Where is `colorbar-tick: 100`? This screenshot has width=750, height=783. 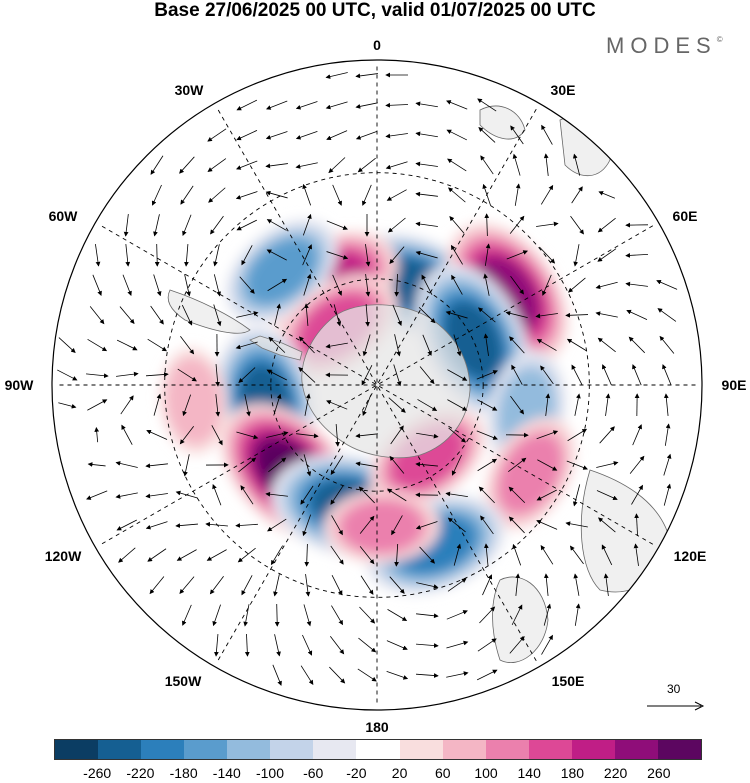 colorbar-tick: 100 is located at coordinates (486, 773).